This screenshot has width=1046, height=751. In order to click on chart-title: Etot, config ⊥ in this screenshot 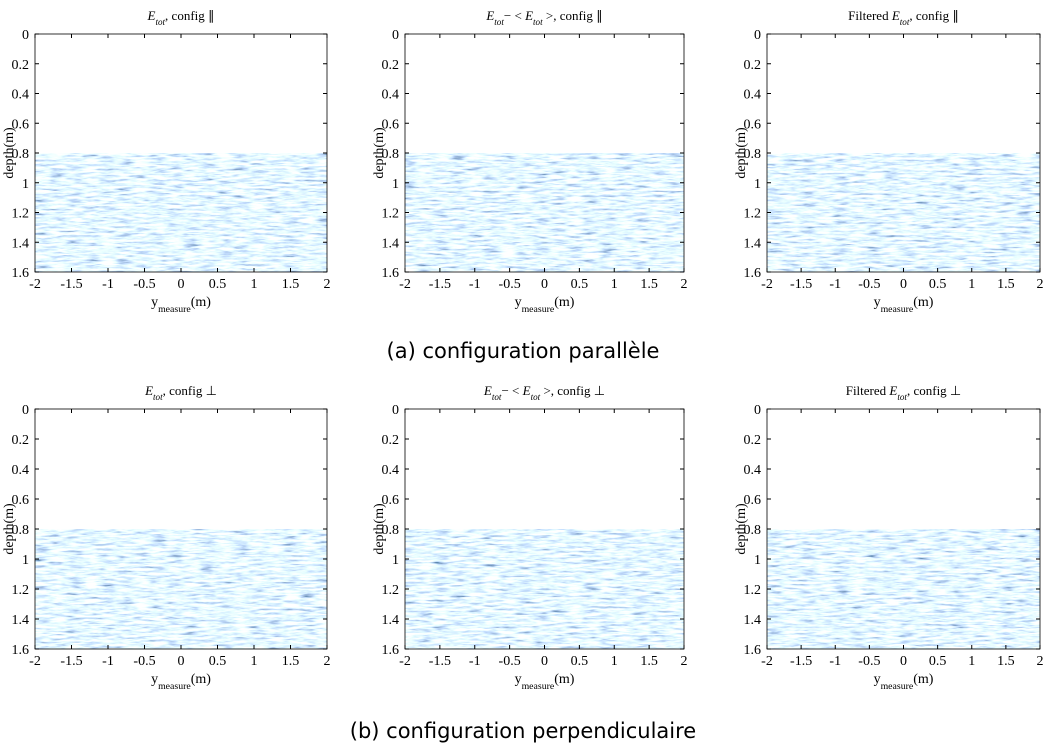, I will do `click(180, 392)`.